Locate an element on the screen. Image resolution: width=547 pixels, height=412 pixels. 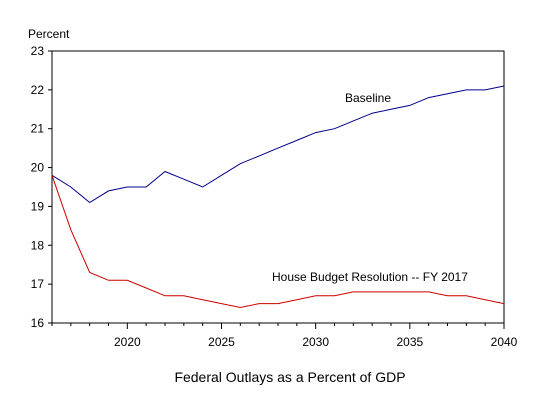
series-label-baseline: Baseline is located at coordinates (368, 98).